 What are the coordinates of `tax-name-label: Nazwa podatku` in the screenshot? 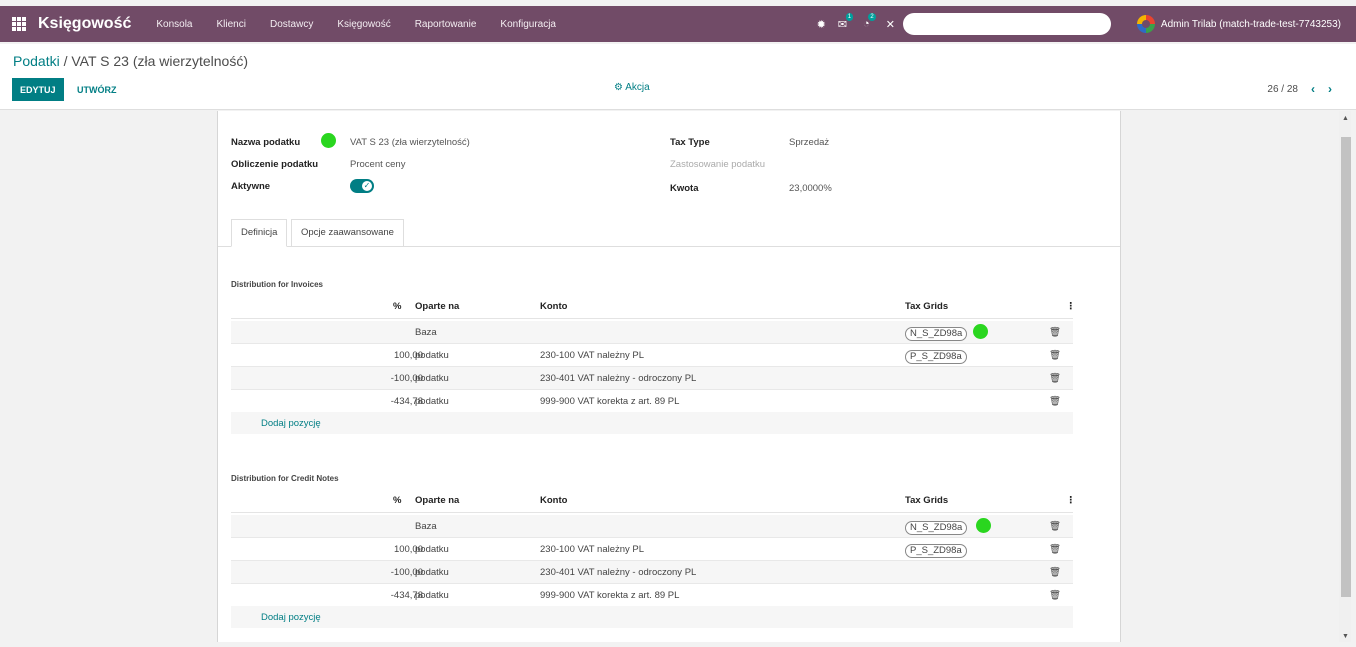 It's located at (266, 142).